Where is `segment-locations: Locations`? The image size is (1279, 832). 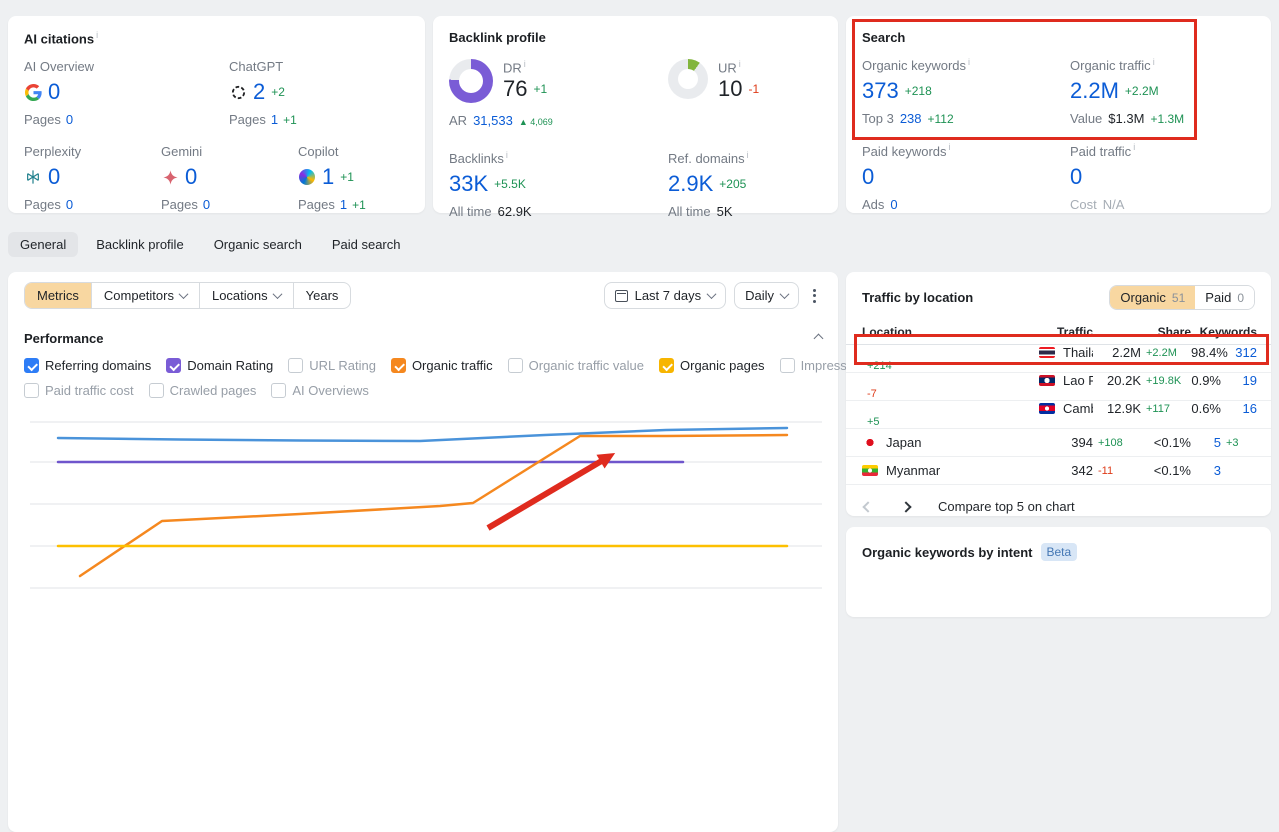
segment-locations: Locations is located at coordinates (245, 295).